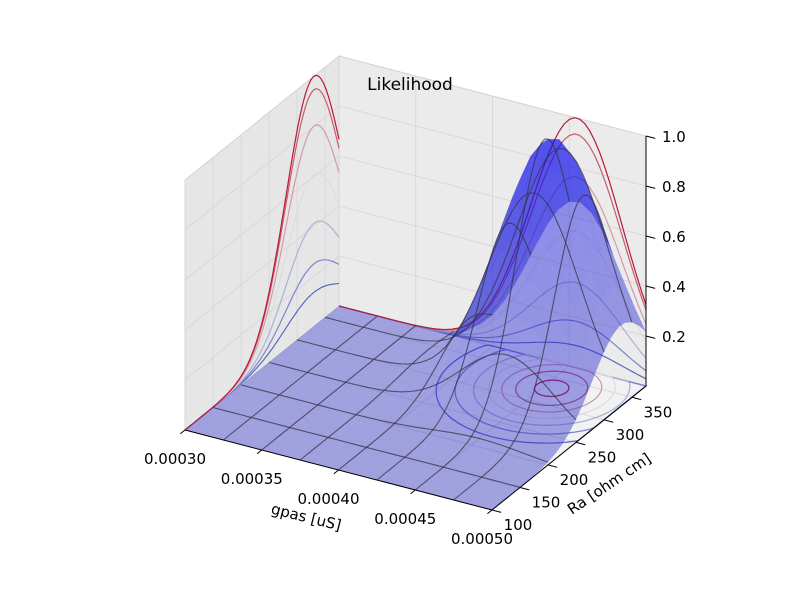  What do you see at coordinates (328, 499) in the screenshot?
I see `x-tick-label: 0.00040` at bounding box center [328, 499].